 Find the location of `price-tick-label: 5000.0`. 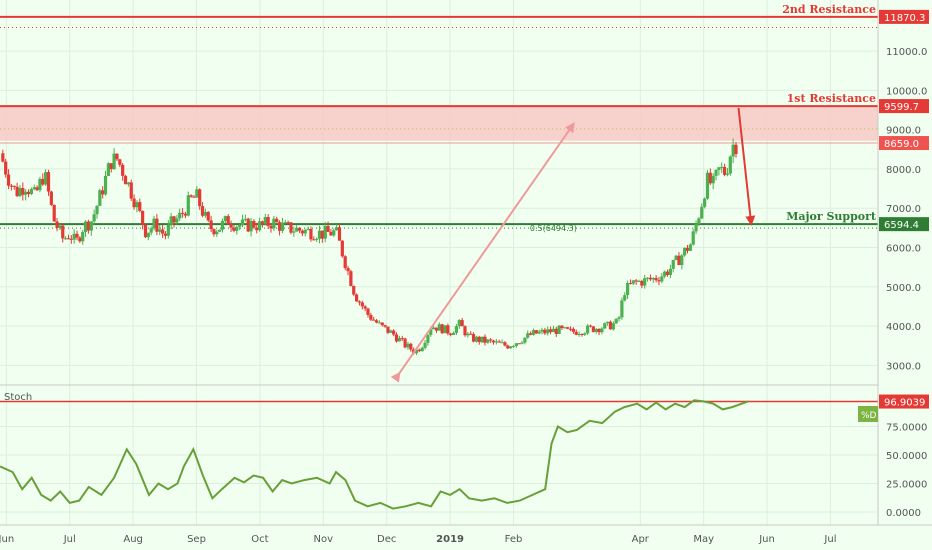

price-tick-label: 5000.0 is located at coordinates (903, 288).